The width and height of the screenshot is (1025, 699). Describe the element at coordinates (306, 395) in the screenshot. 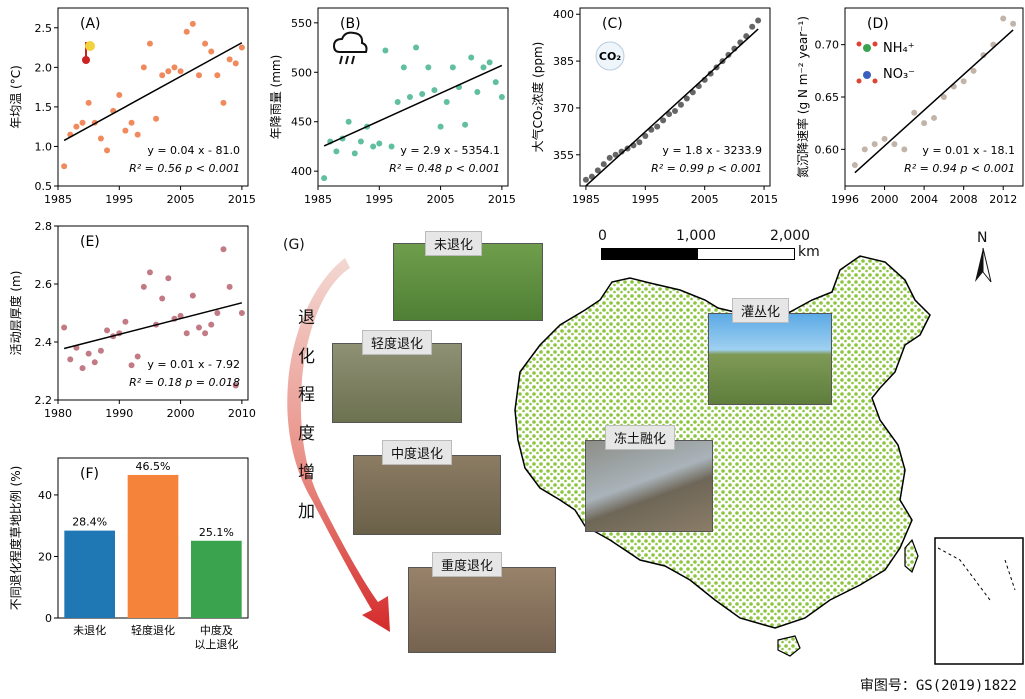

I see `arrow-text-char: 程` at that location.